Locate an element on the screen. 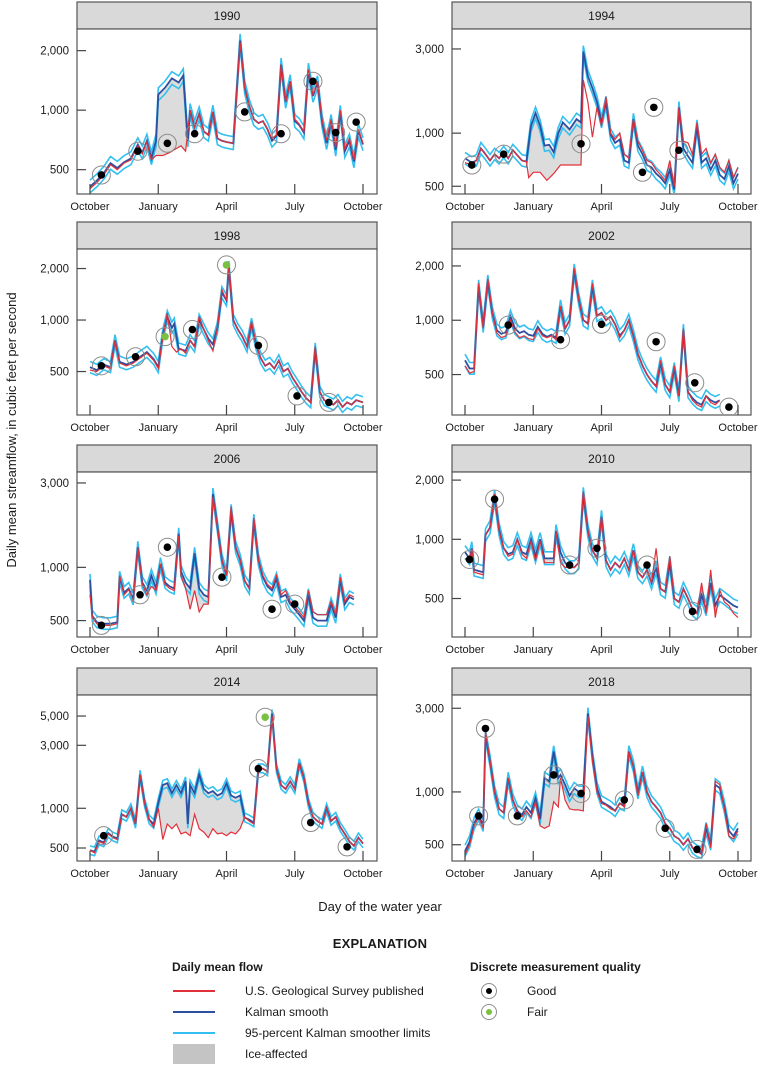 The image size is (760, 1066). legend-label: 95-percent Kalman smoother limits is located at coordinates (338, 1032).